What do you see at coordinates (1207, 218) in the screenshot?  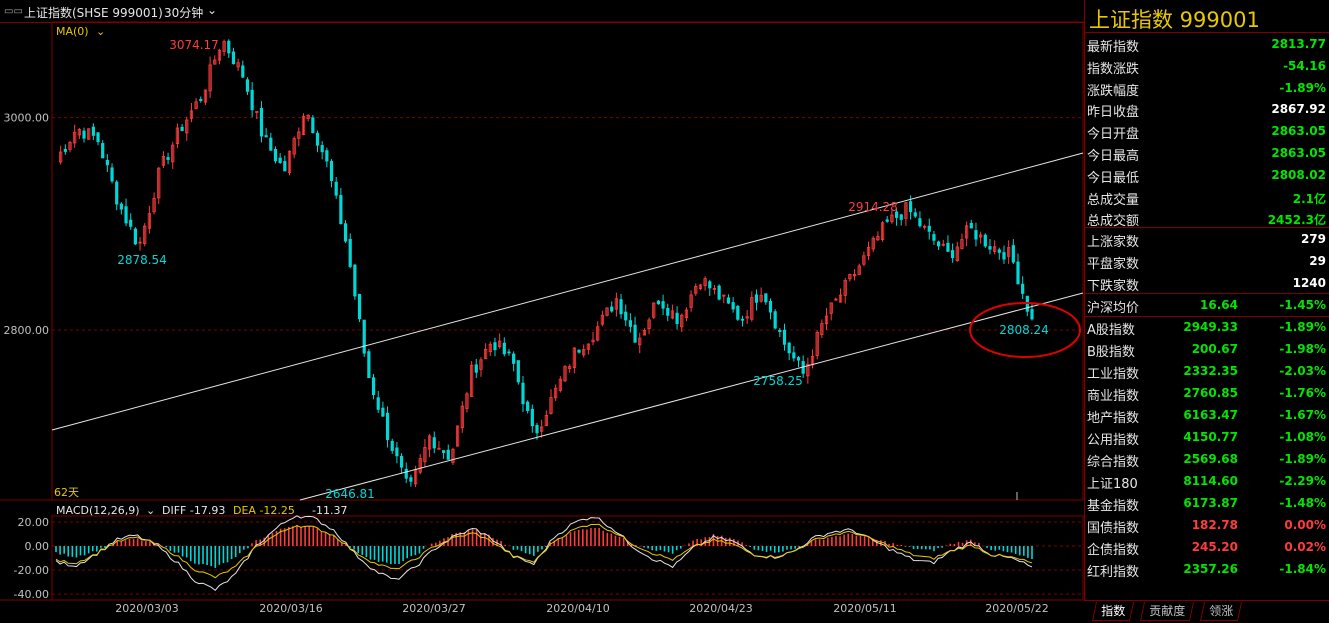 I see `quote-row: 总成交额 2452.3亿` at bounding box center [1207, 218].